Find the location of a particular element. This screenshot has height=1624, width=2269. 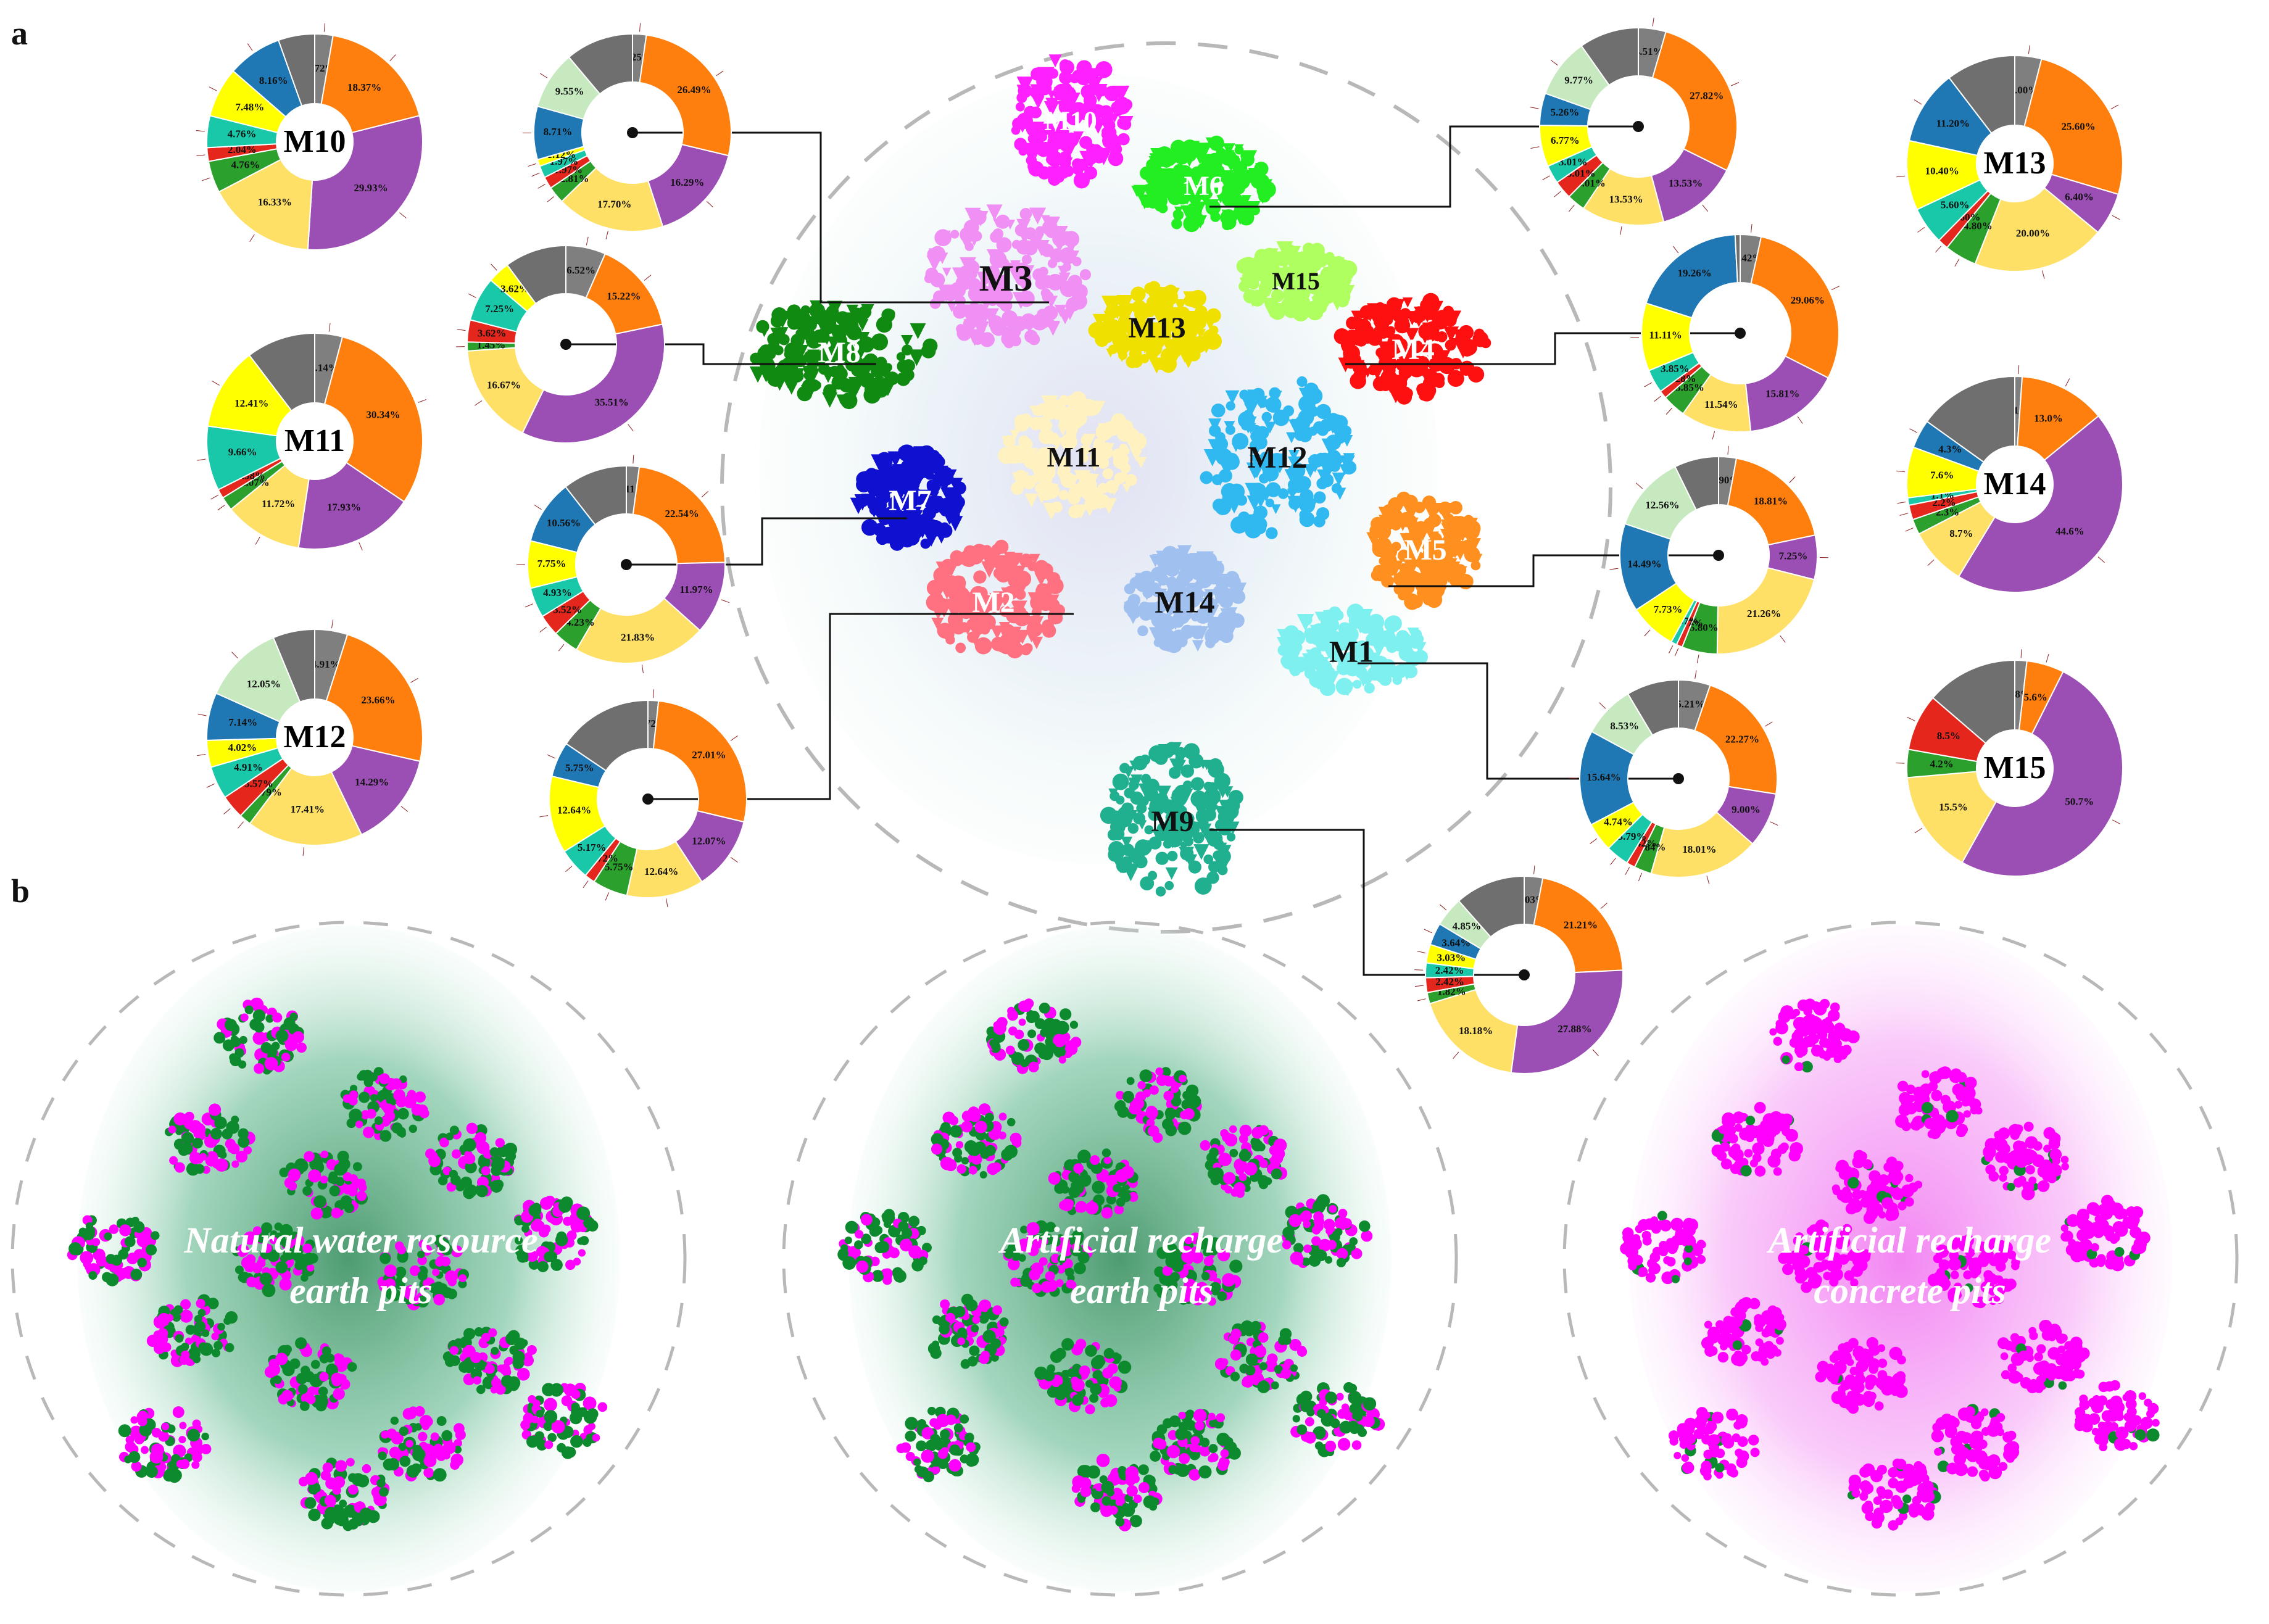

donut-slice-label: 11.97% is located at coordinates (696, 589).